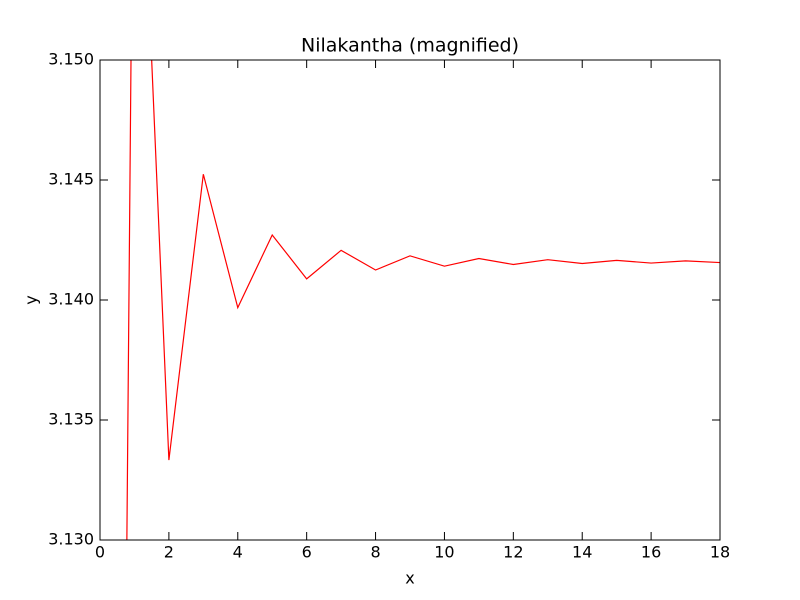 This screenshot has height=600, width=800. I want to click on x-tick-label: 0, so click(100, 552).